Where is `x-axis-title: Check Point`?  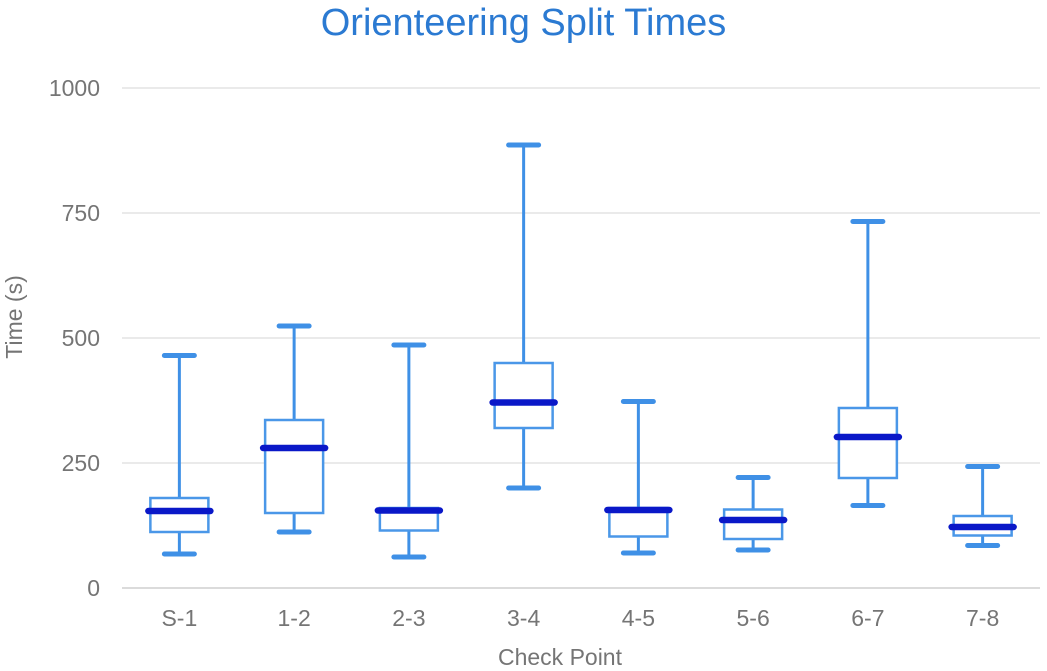
x-axis-title: Check Point is located at coordinates (560, 657).